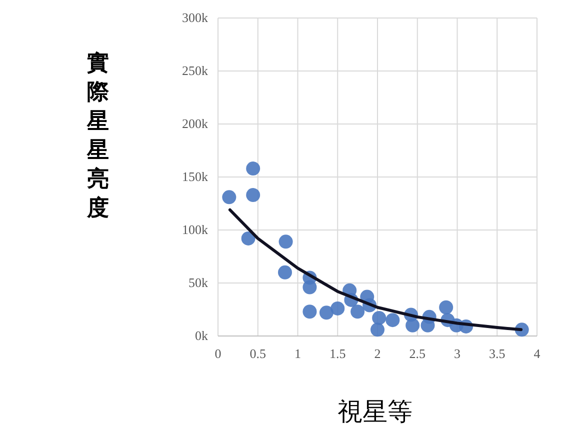  Describe the element at coordinates (417, 353) in the screenshot. I see `x-tick-label: 2.5` at that location.